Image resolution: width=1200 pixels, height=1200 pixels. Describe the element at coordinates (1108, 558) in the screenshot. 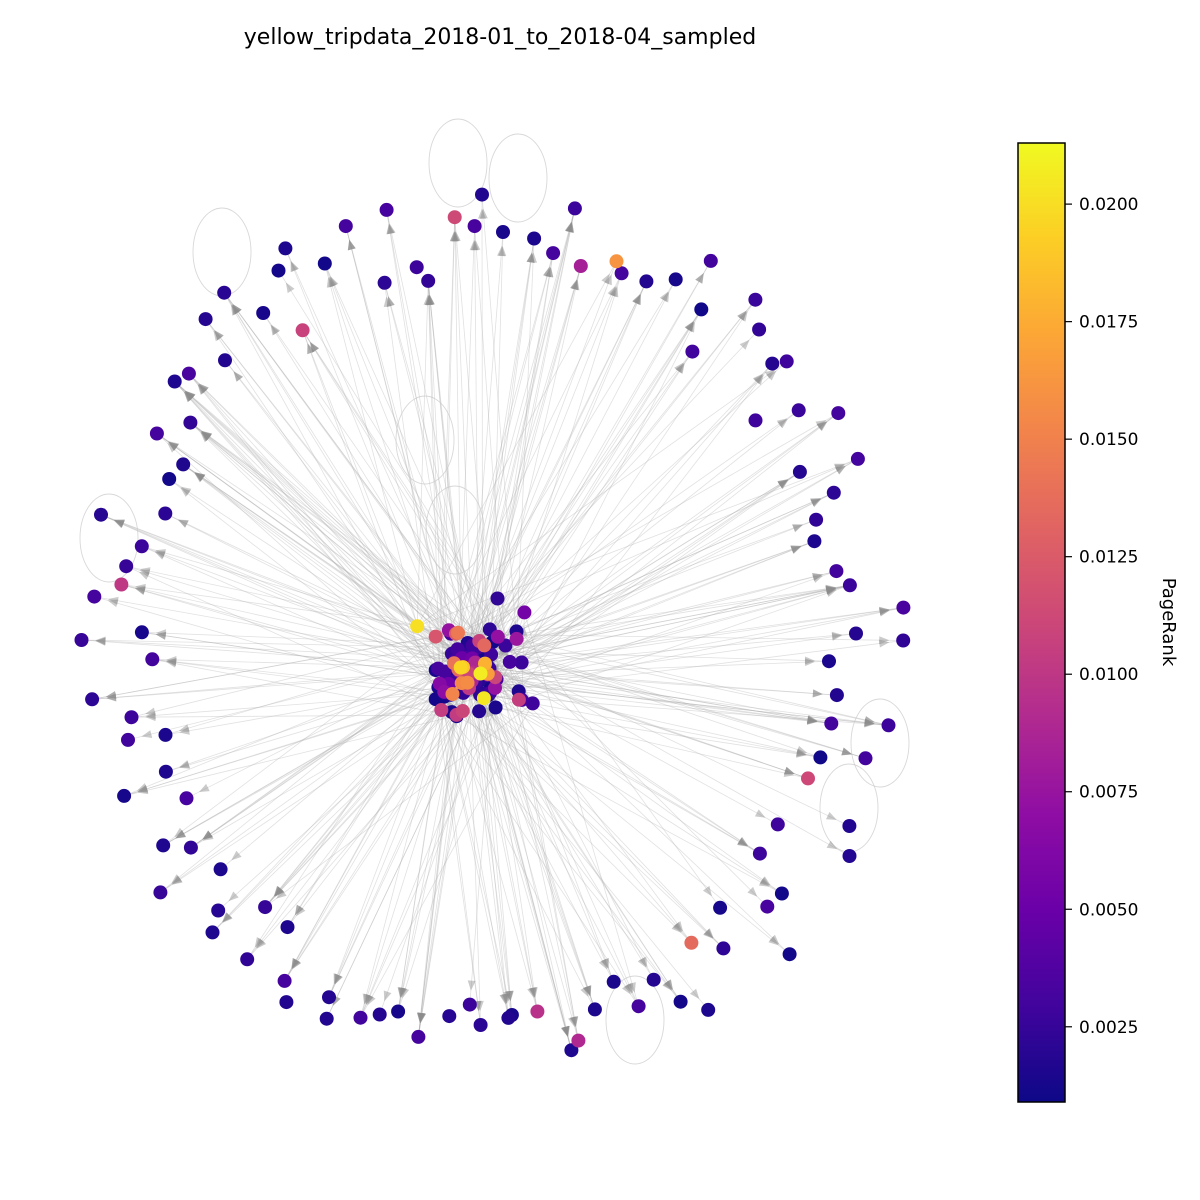

I see `colorbar-tick-label: 0.0125` at that location.